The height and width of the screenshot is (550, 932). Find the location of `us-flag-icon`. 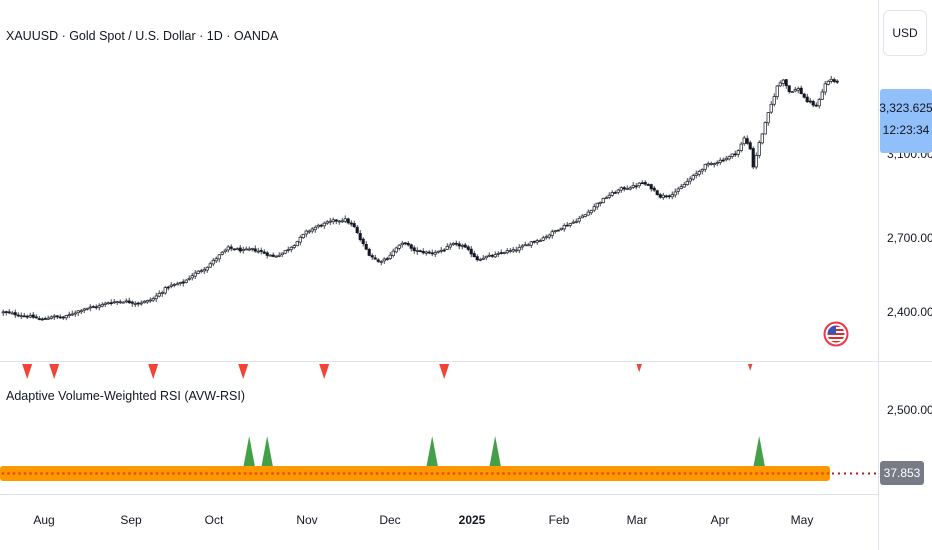

us-flag-icon is located at coordinates (836, 334).